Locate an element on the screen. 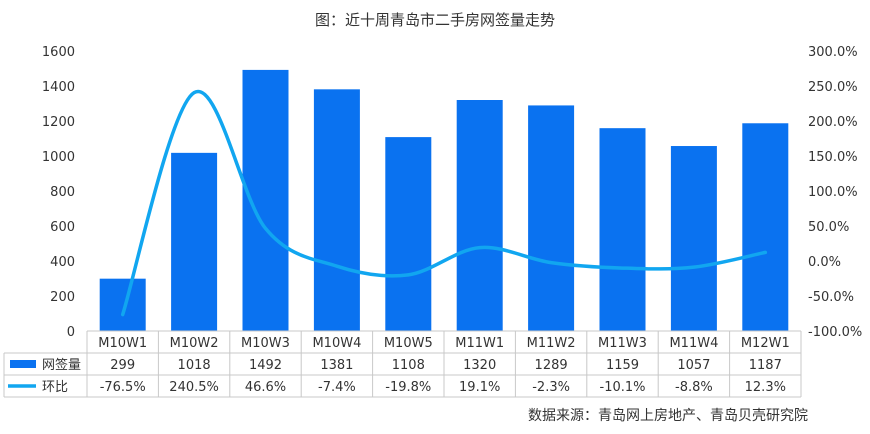 The height and width of the screenshot is (434, 870). data-label-bar: 299 is located at coordinates (122, 365).